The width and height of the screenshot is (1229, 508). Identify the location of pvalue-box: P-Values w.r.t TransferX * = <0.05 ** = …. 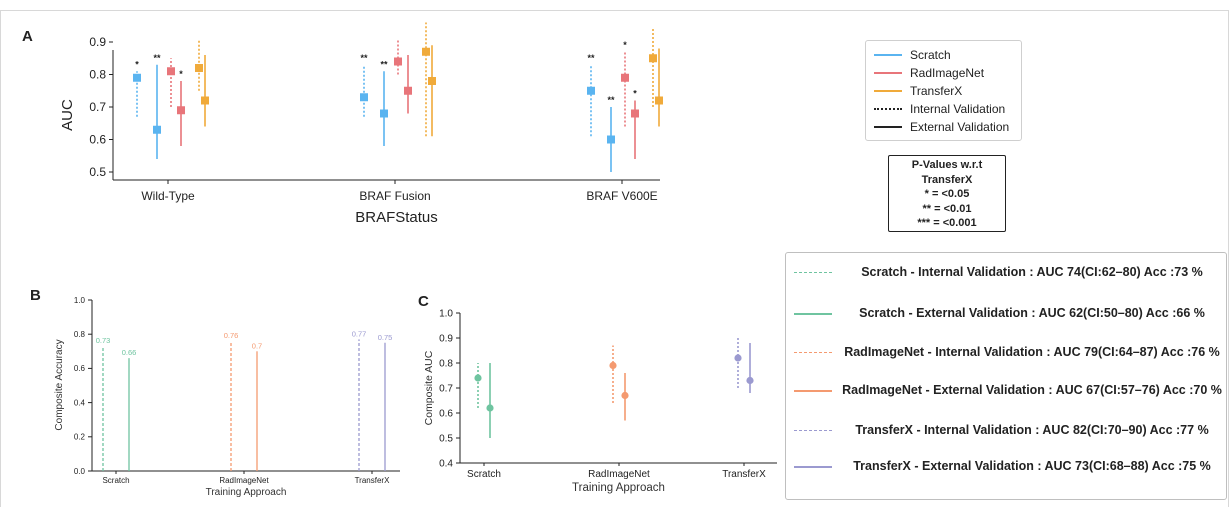
(947, 193).